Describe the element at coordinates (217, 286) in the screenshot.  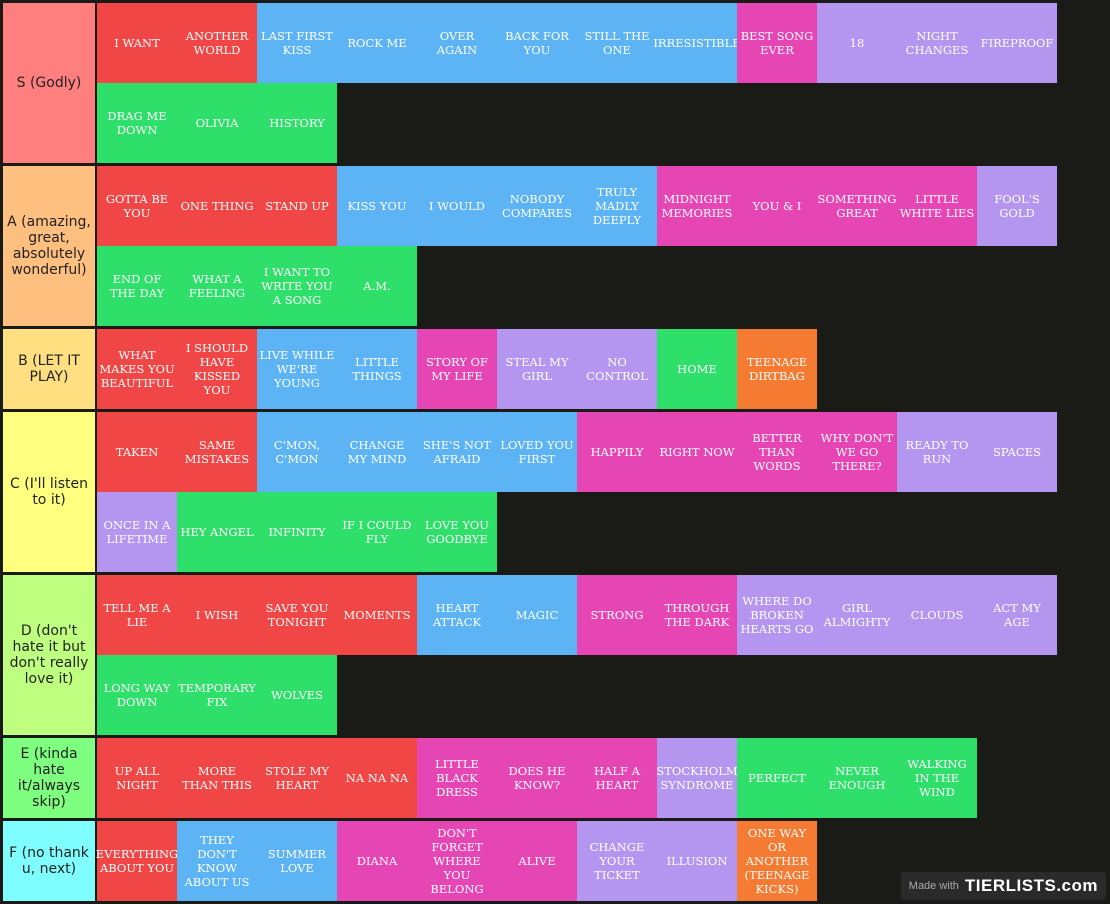
I see `song-tile: WHAT A FEELING` at that location.